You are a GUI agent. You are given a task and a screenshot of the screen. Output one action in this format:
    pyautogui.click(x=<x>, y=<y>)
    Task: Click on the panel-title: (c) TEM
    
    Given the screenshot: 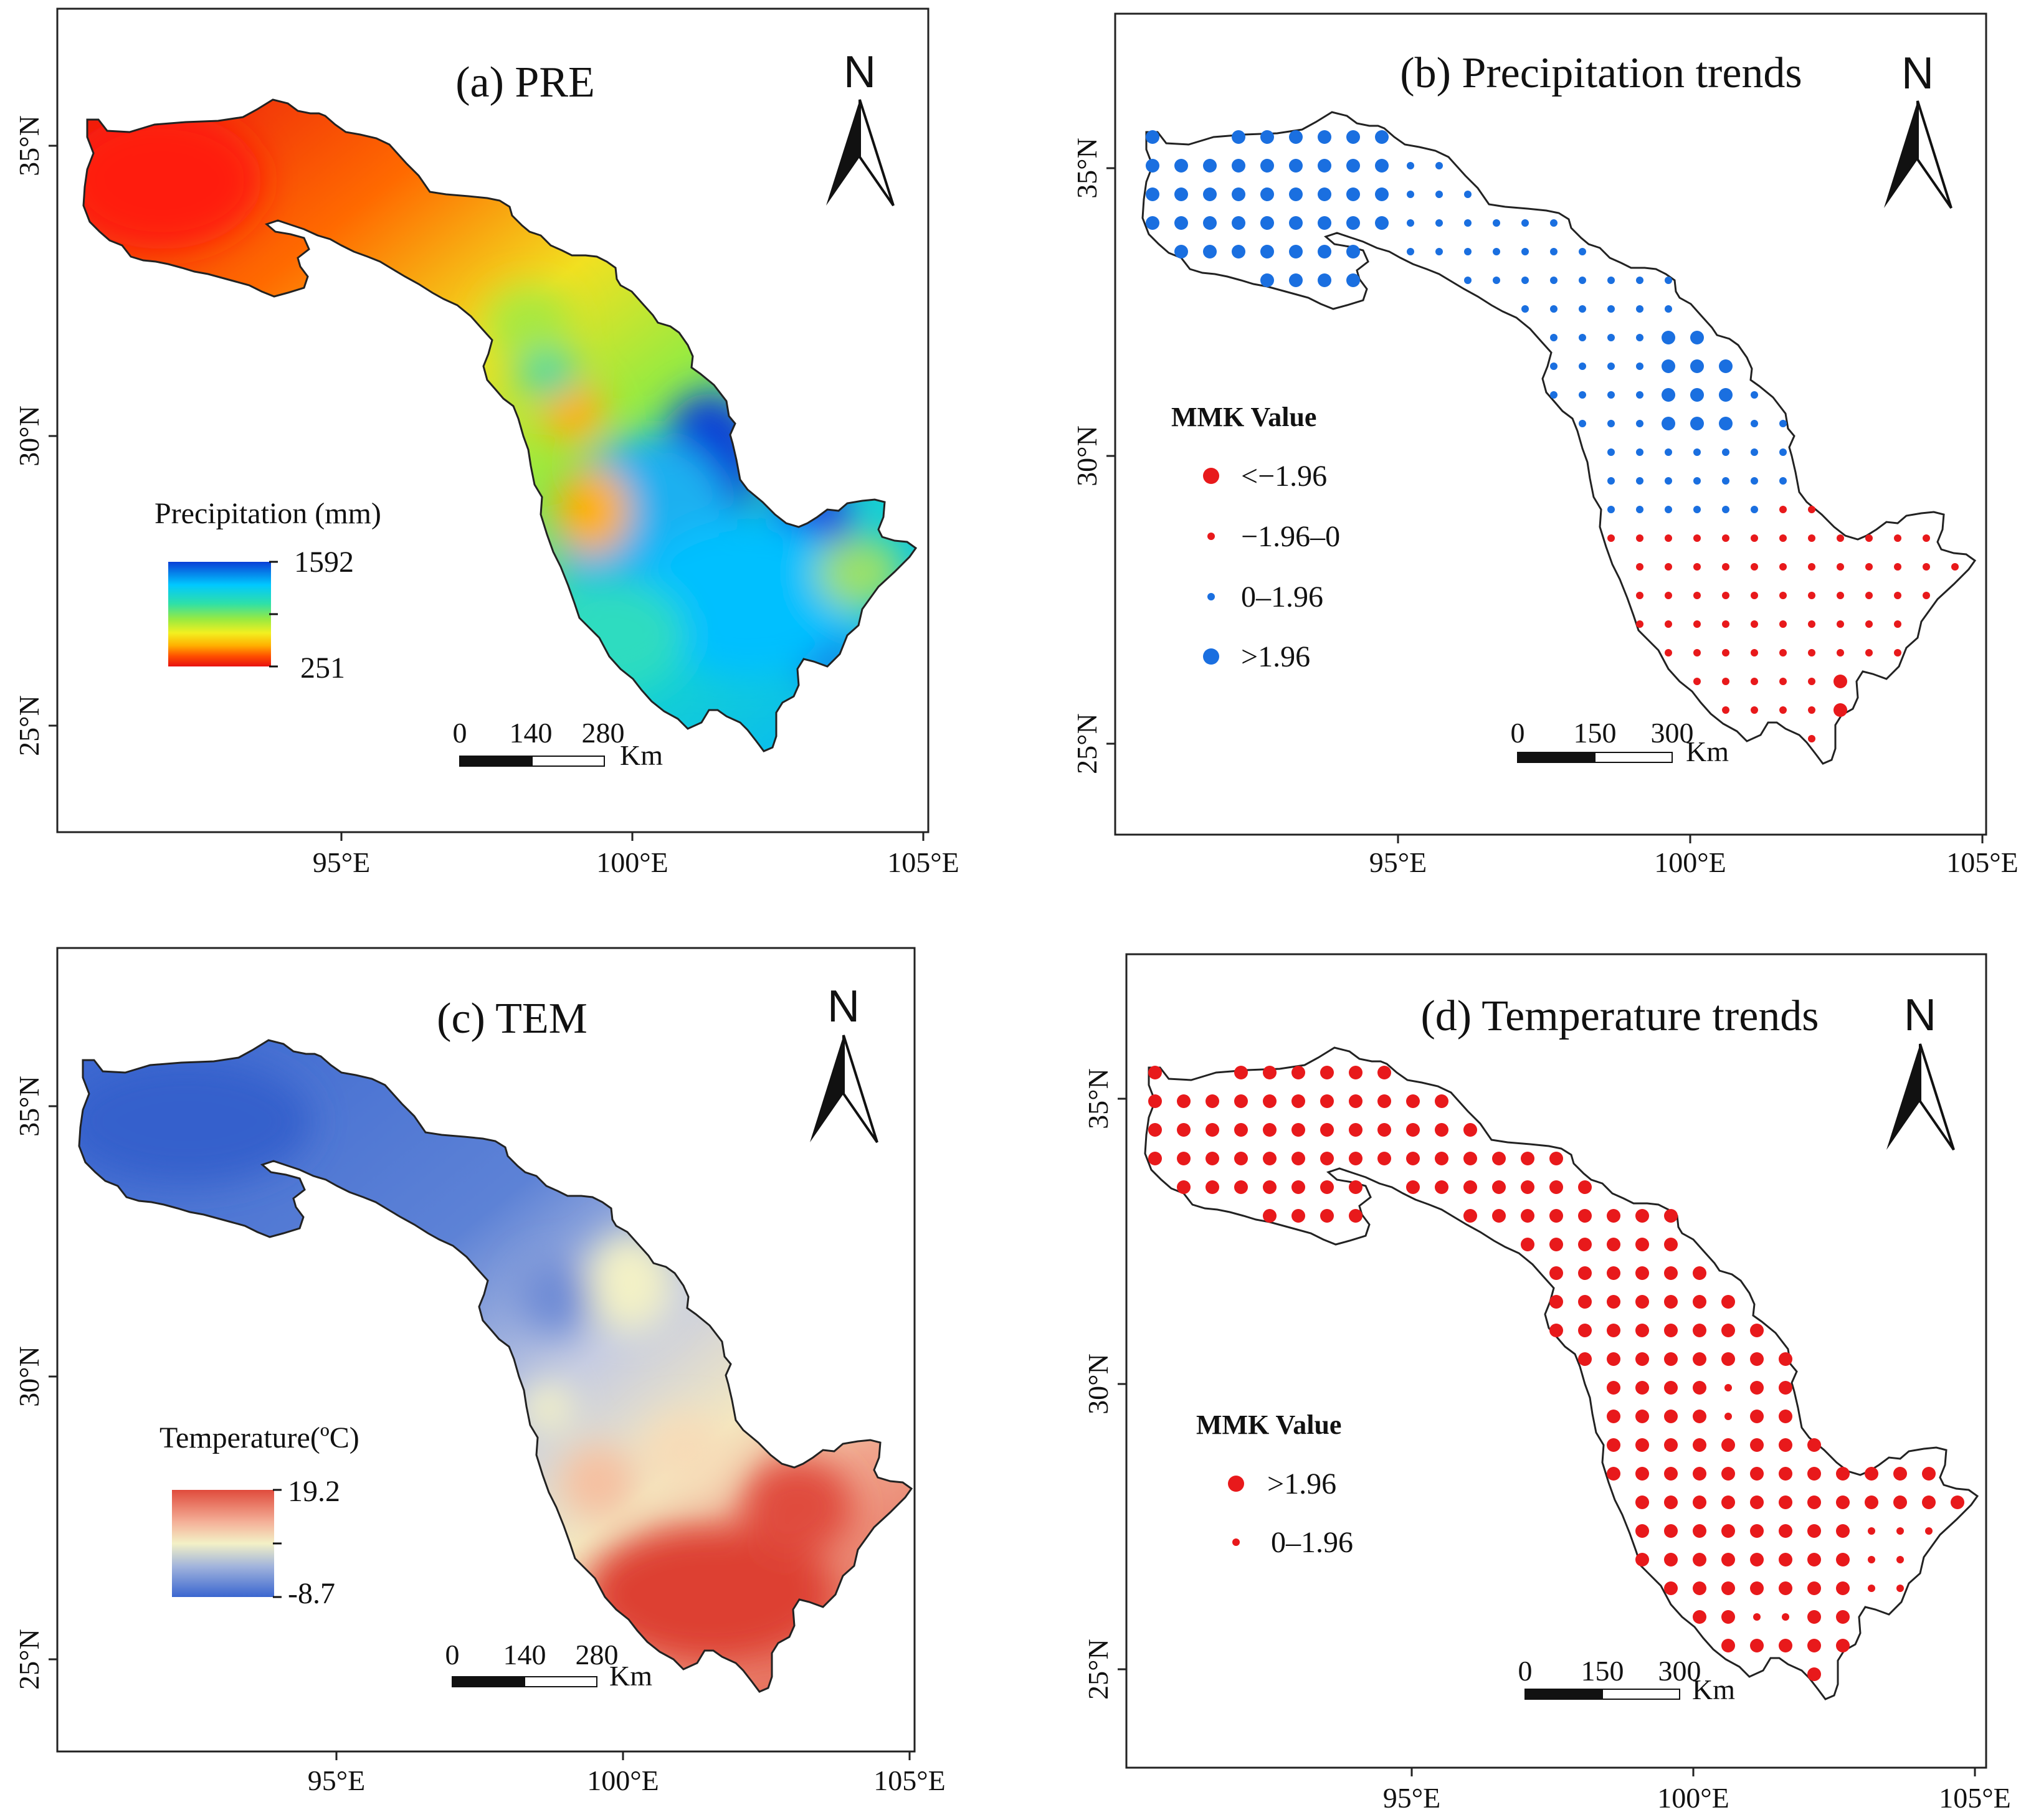 What is the action you would take?
    pyautogui.click(x=512, y=1019)
    